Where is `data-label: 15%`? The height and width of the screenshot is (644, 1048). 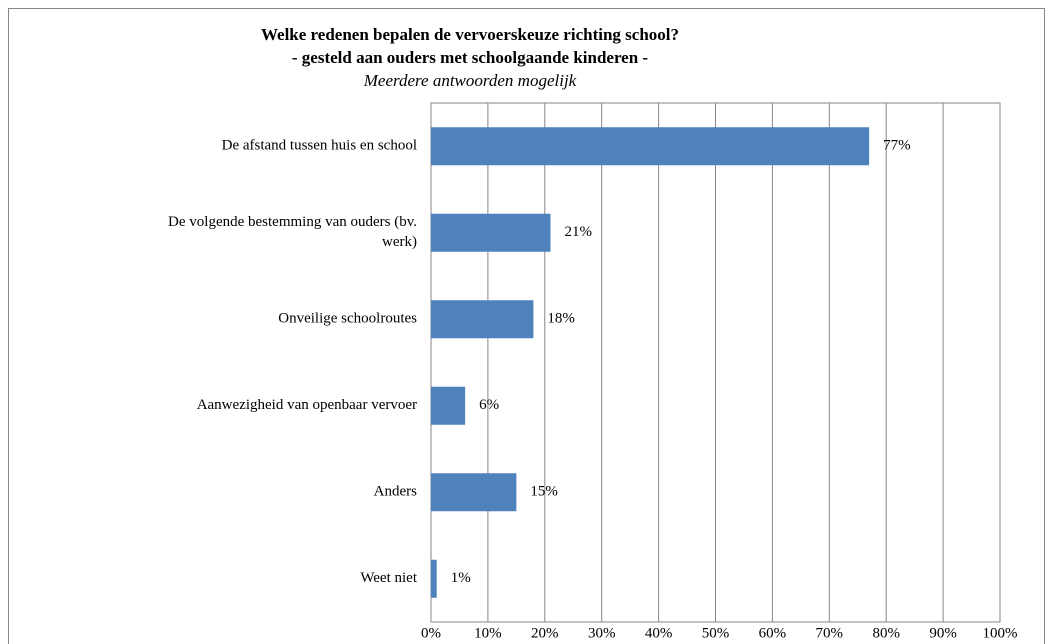 data-label: 15% is located at coordinates (544, 492).